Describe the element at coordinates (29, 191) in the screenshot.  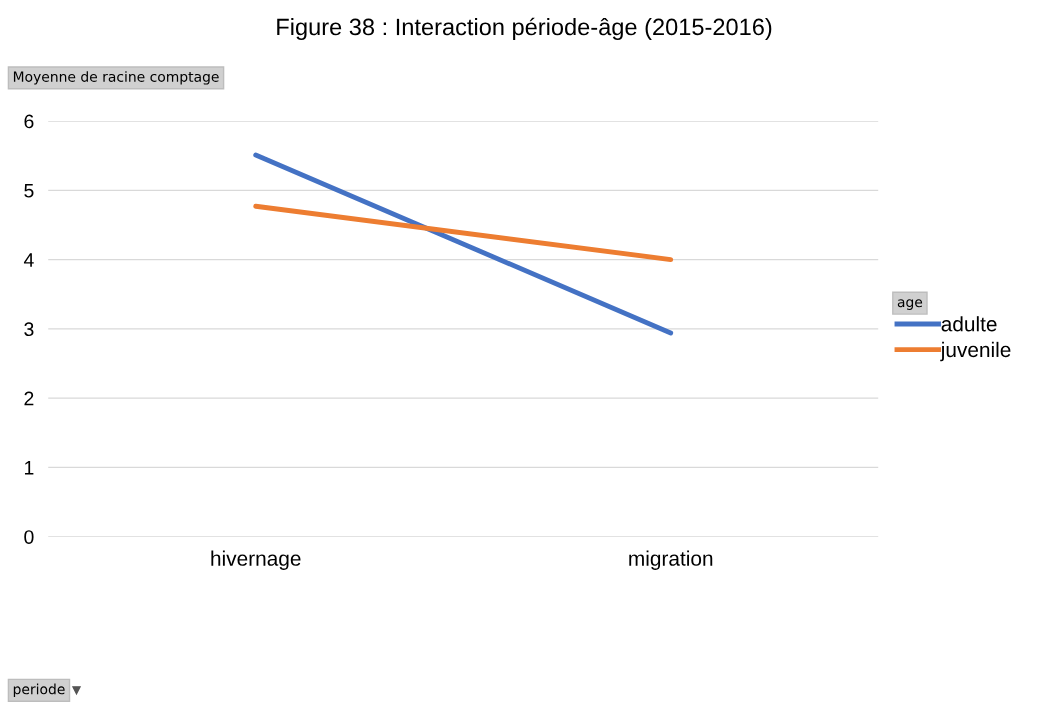
I see `y-tick-label: 5` at that location.